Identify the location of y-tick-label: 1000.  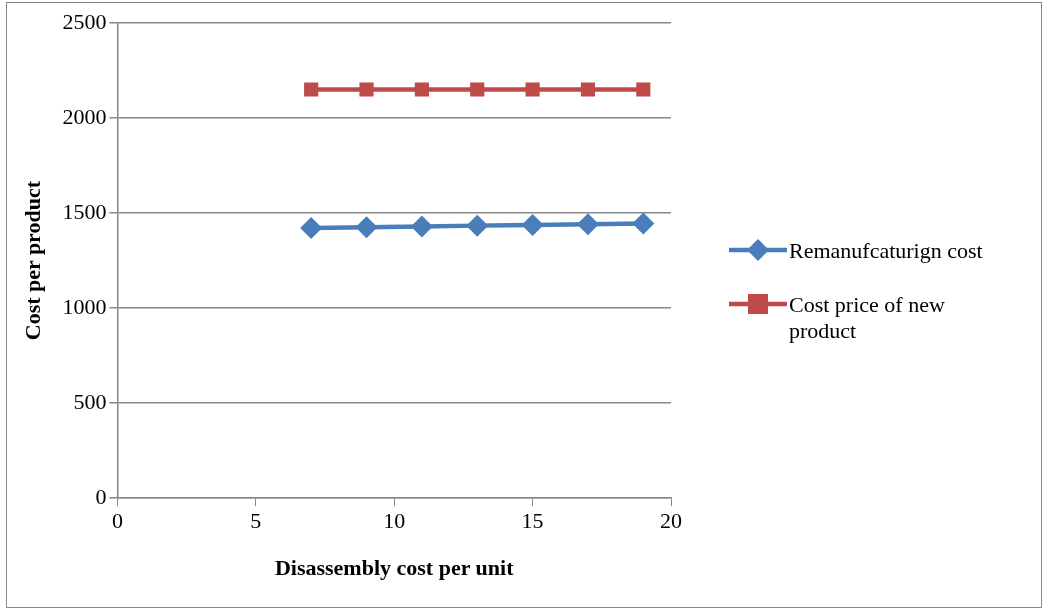
(84, 306).